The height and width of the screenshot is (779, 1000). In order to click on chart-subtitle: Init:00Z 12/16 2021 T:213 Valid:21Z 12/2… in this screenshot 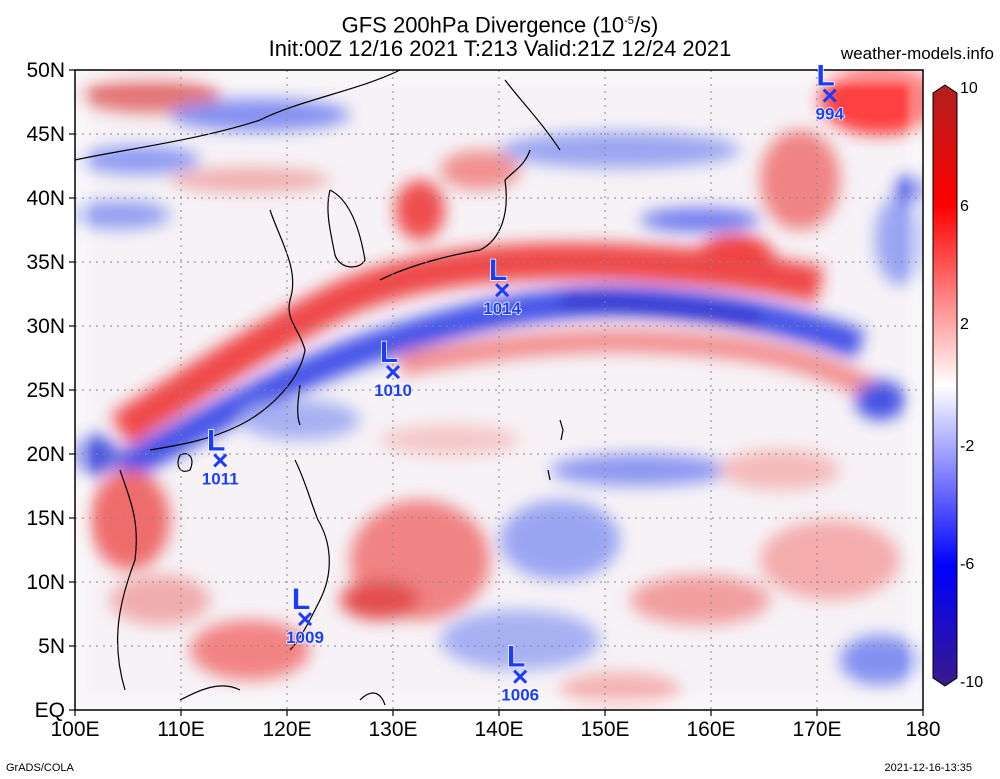, I will do `click(500, 48)`.